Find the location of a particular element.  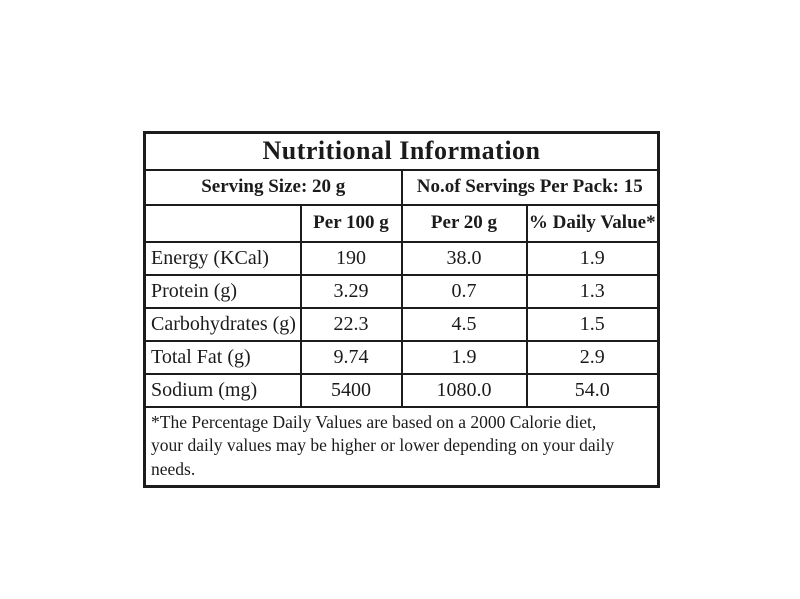

table-row-total-fat: Total Fat (g) 9.74 1.9 2.9 is located at coordinates (401, 357).